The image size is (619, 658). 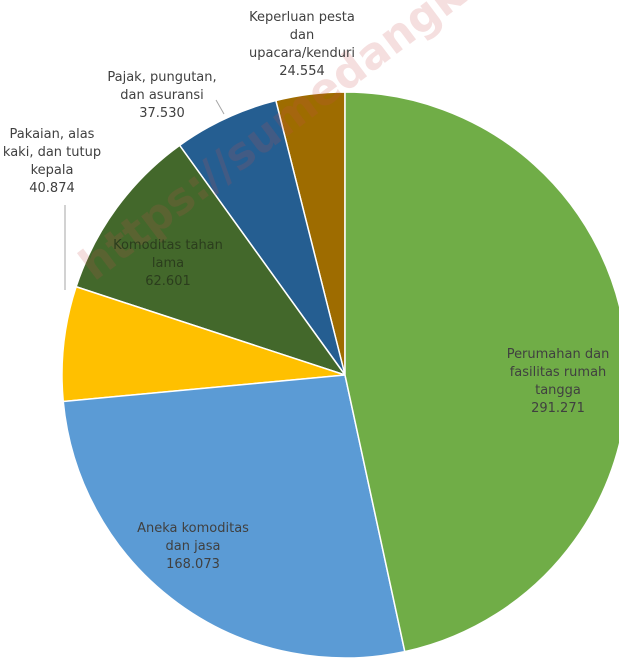 I want to click on leader-line, so click(x=220, y=107).